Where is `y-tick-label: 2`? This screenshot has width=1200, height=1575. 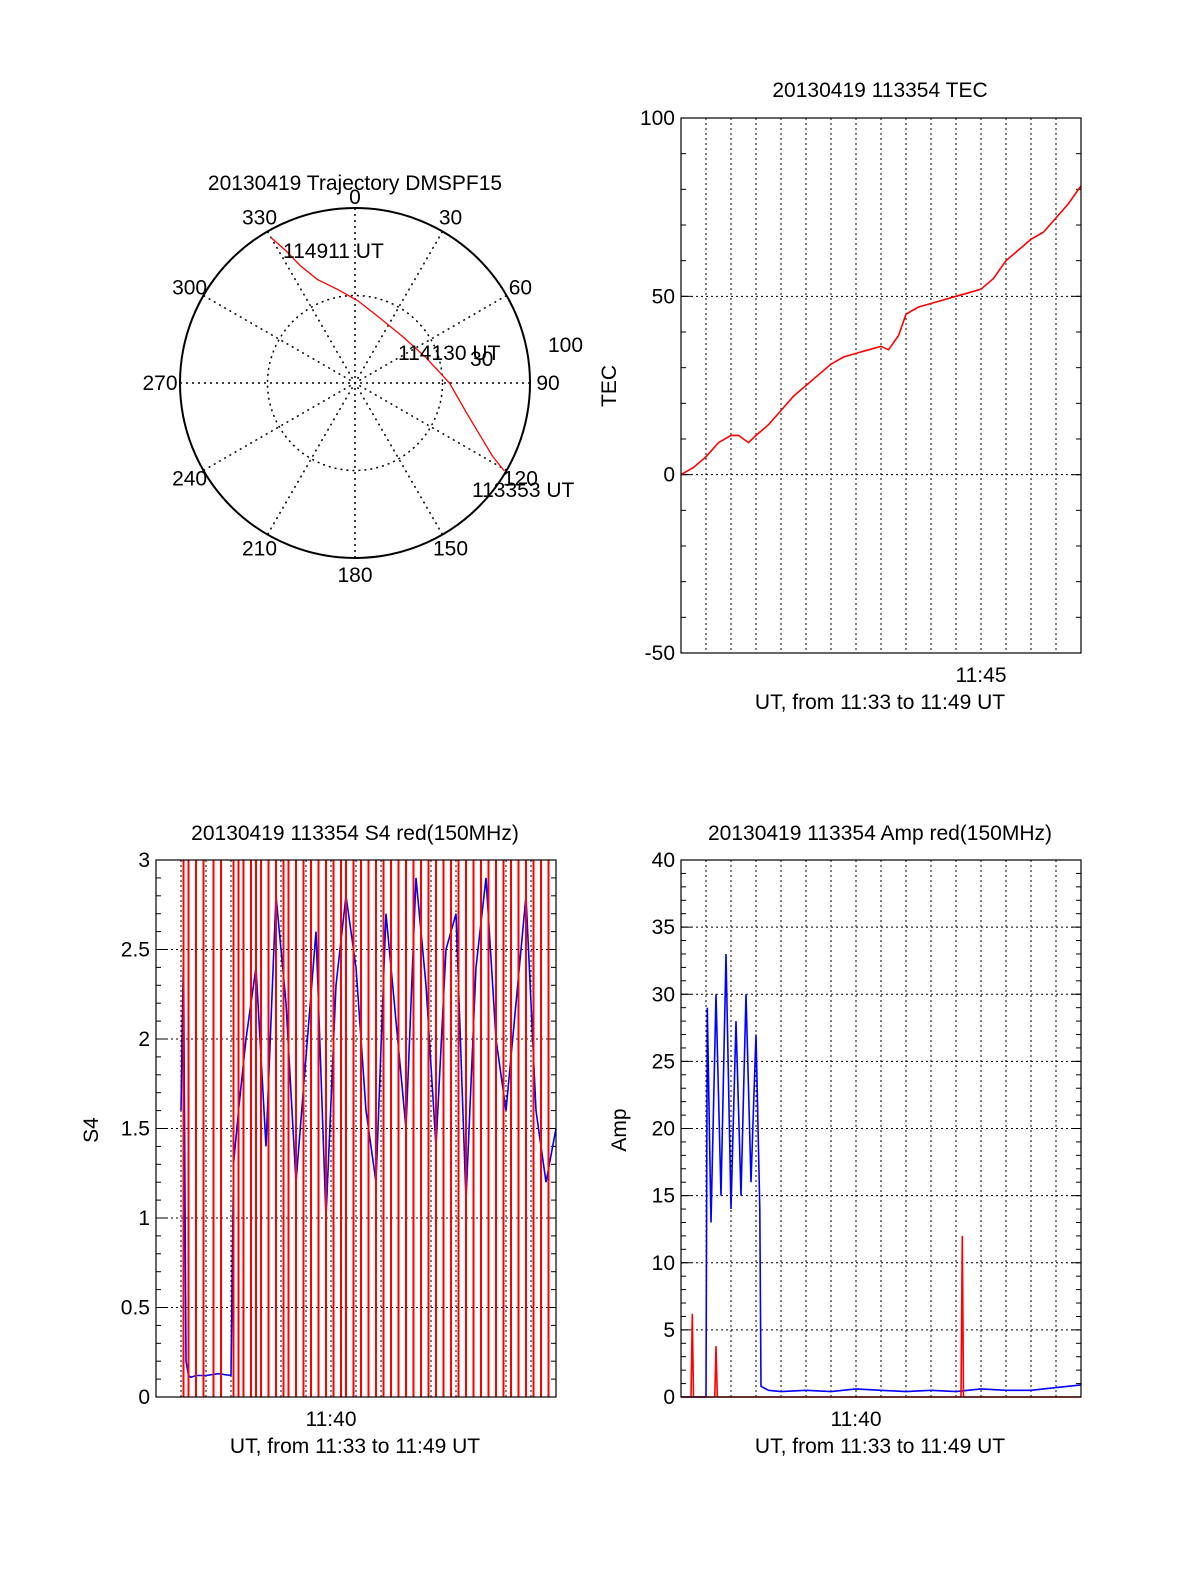
y-tick-label: 2 is located at coordinates (144, 1039).